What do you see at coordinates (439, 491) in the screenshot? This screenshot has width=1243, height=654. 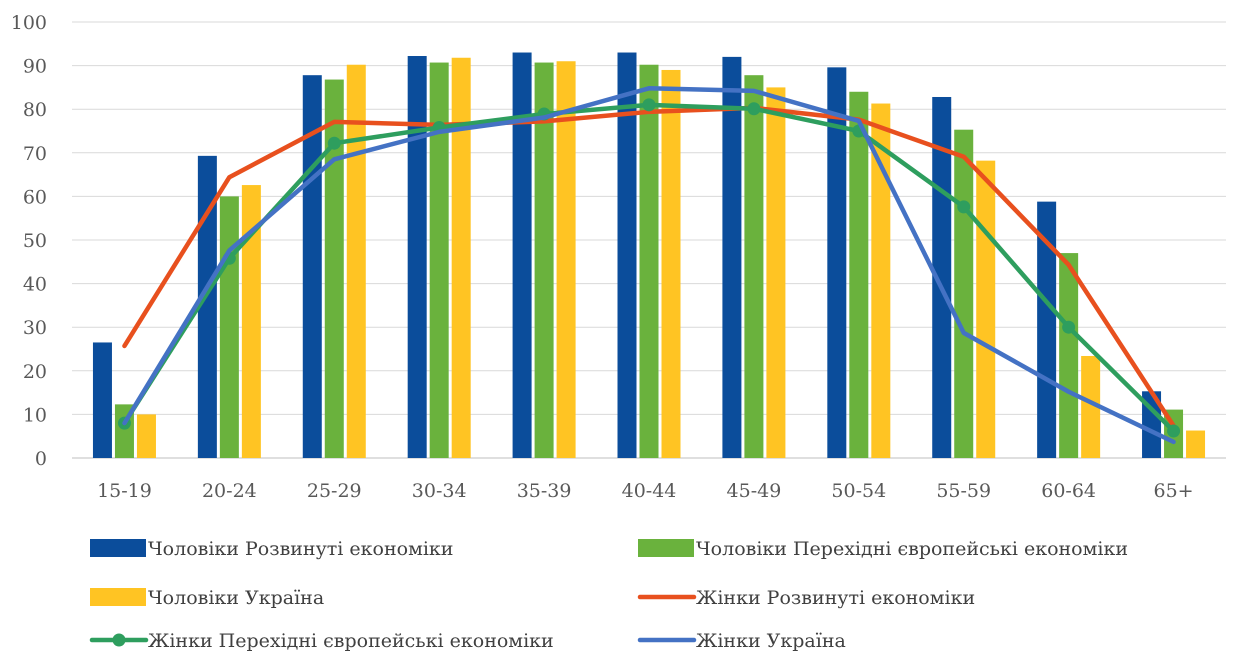 I see `x-tick-label: 30-34` at bounding box center [439, 491].